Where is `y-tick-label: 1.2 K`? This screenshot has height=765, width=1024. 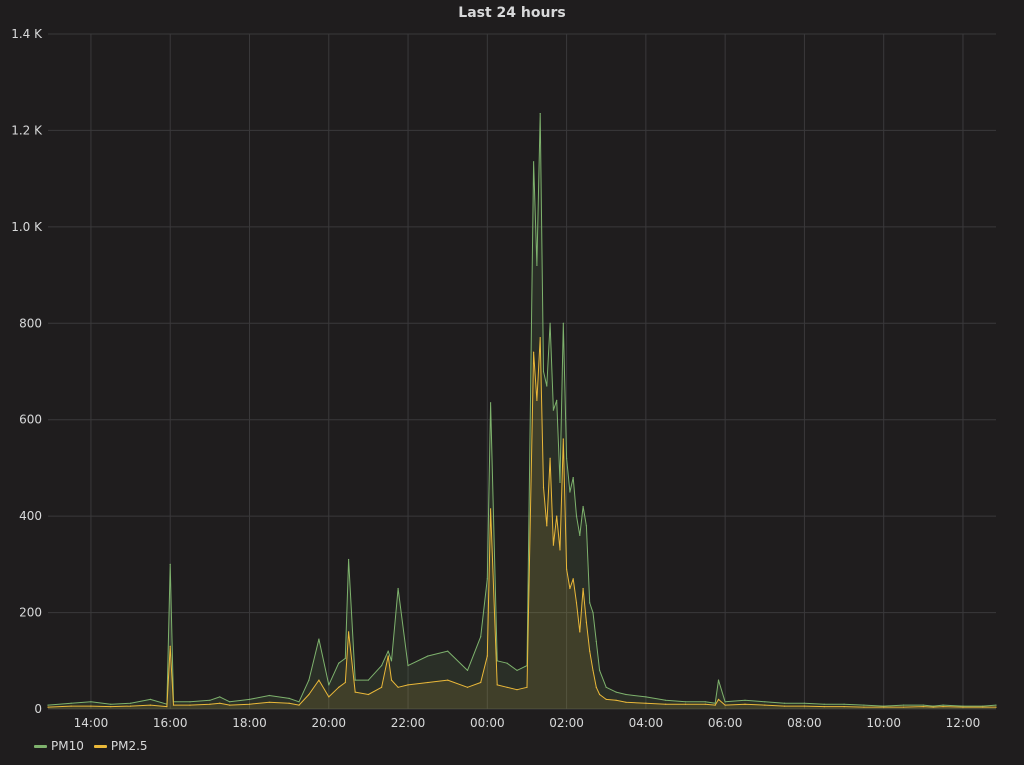
y-tick-label: 1.2 K is located at coordinates (27, 130).